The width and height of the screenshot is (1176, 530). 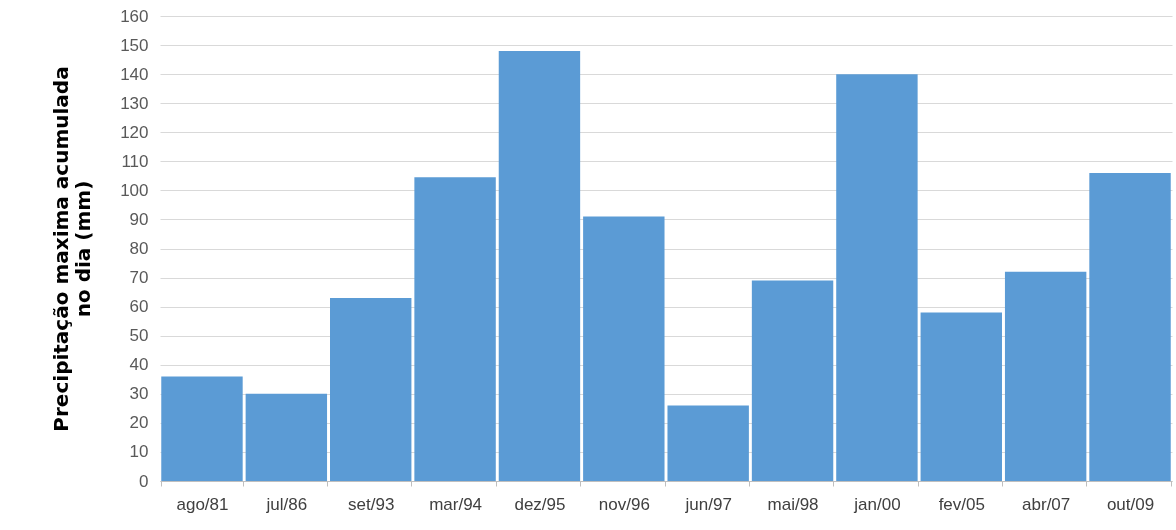 I want to click on x-tick-label: mar/94, so click(x=456, y=504).